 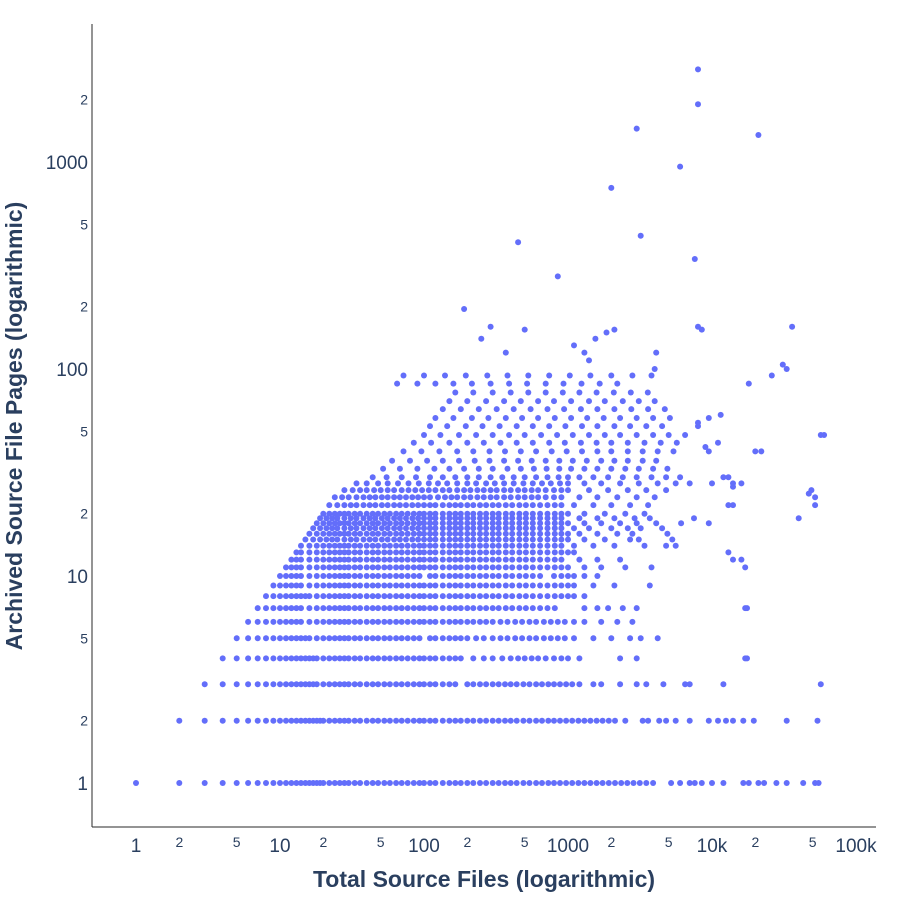 I want to click on y-tick-label: 2, so click(x=84, y=307).